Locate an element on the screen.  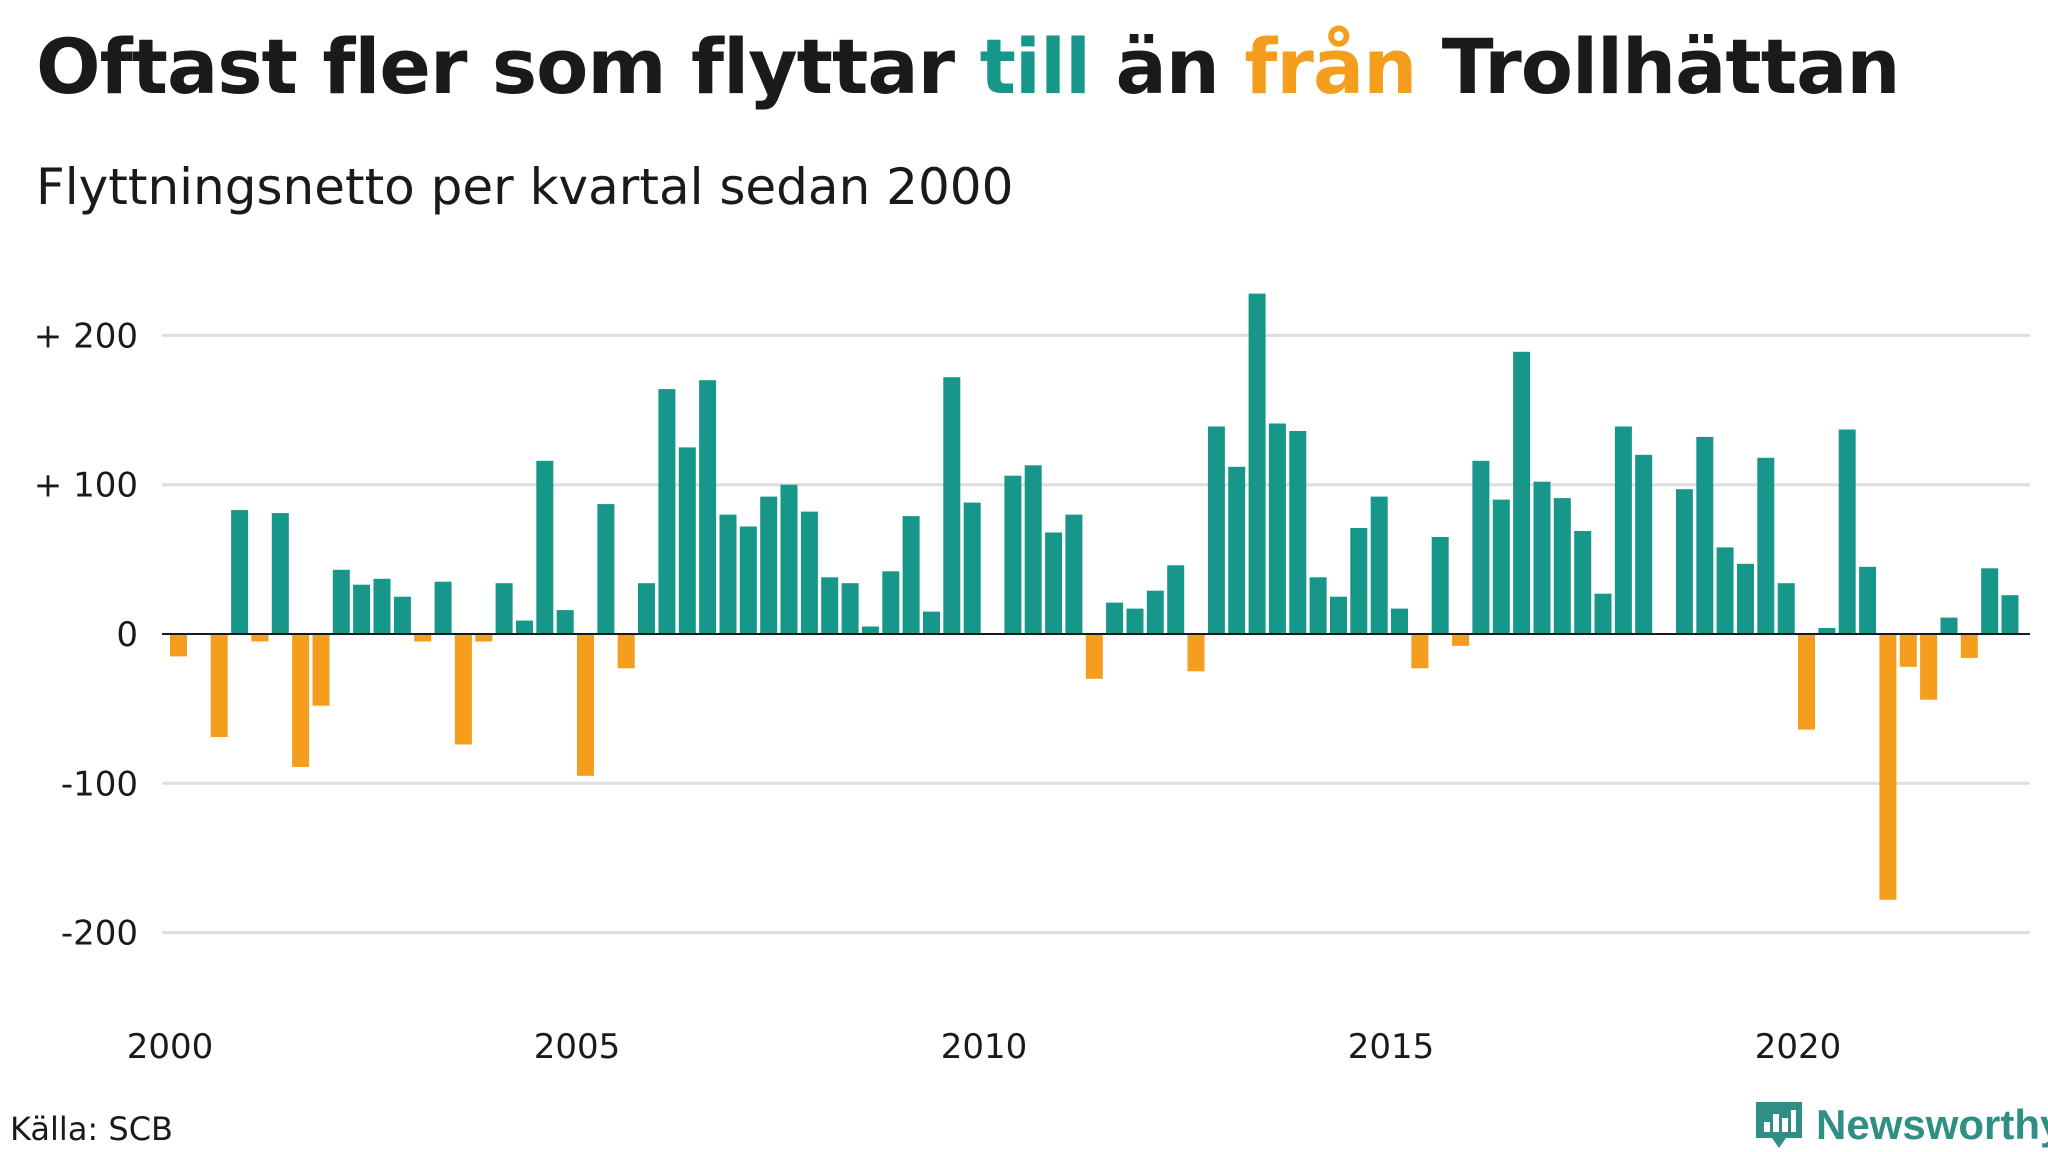
chart-subtitle: Flyttningsnetto per kvartal sedan 2000 is located at coordinates (525, 187).